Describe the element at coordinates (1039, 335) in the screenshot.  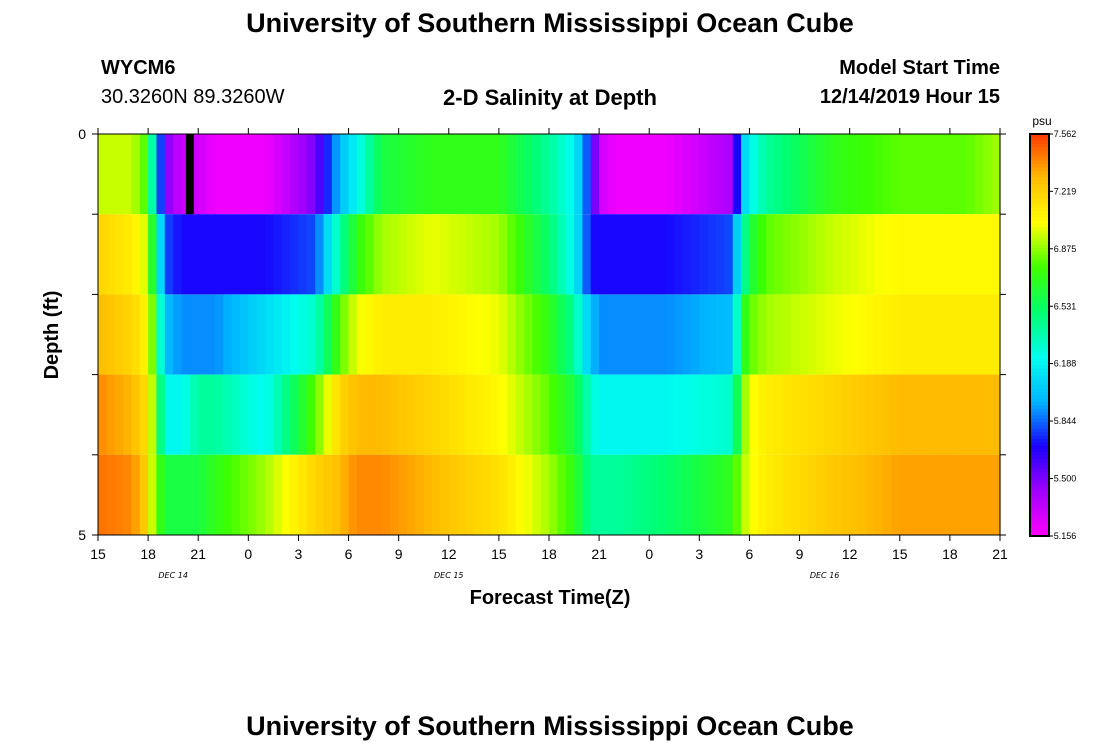
I see `colorbar-frame` at that location.